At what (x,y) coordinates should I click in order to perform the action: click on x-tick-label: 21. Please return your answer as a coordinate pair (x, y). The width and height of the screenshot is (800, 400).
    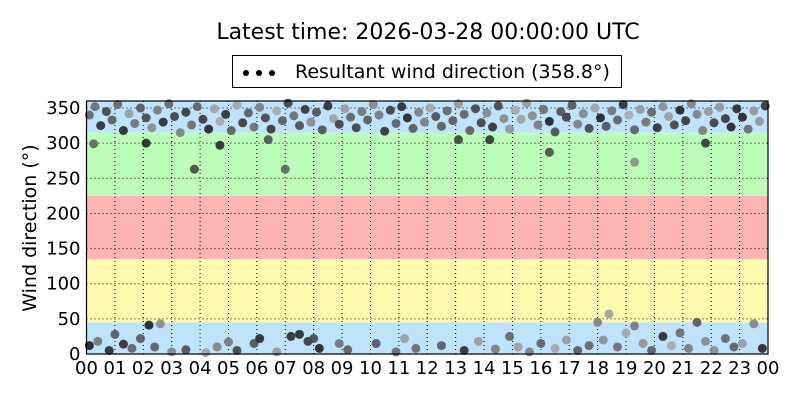
    Looking at the image, I should click on (682, 368).